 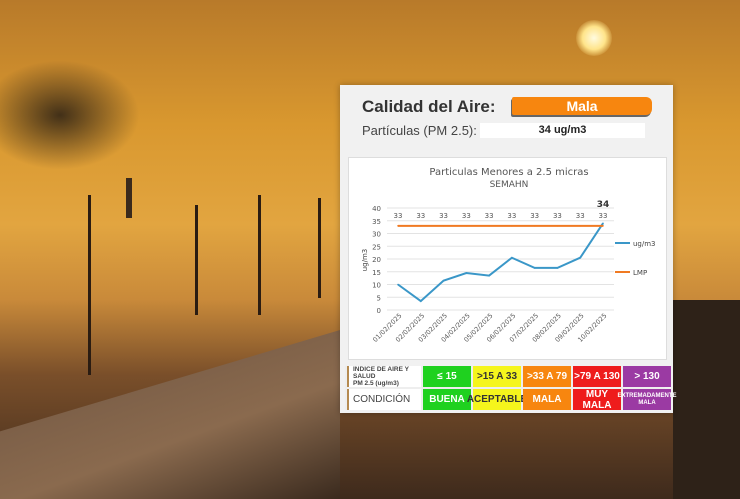 What do you see at coordinates (384, 399) in the screenshot?
I see `condition-header: CONDICIÓN` at bounding box center [384, 399].